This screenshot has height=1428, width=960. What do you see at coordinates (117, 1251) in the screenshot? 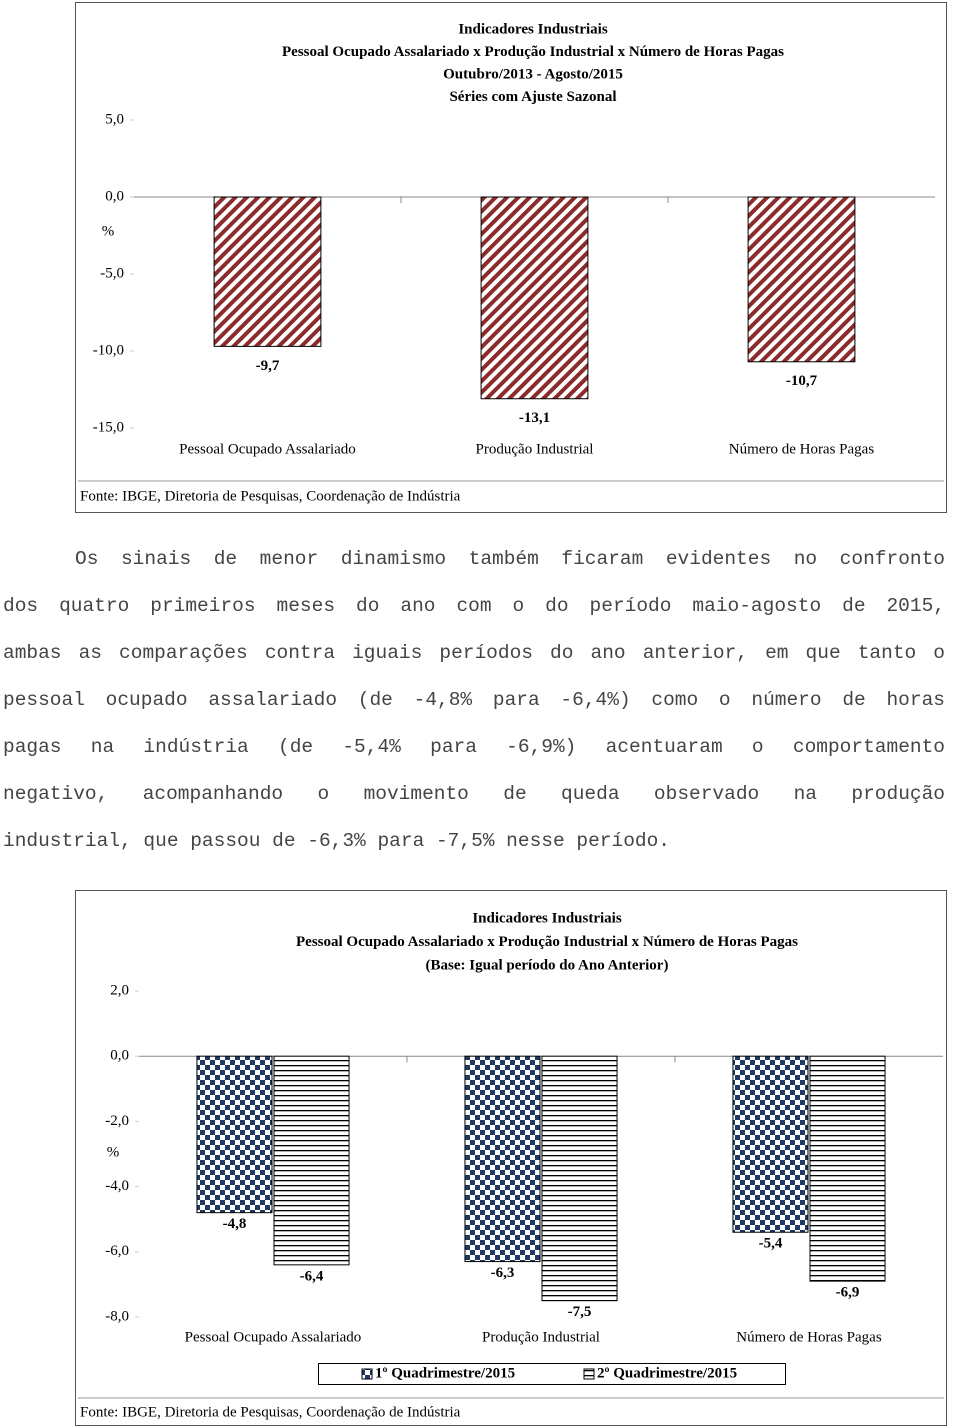
I see `y-tick-label: -6,0` at bounding box center [117, 1251].